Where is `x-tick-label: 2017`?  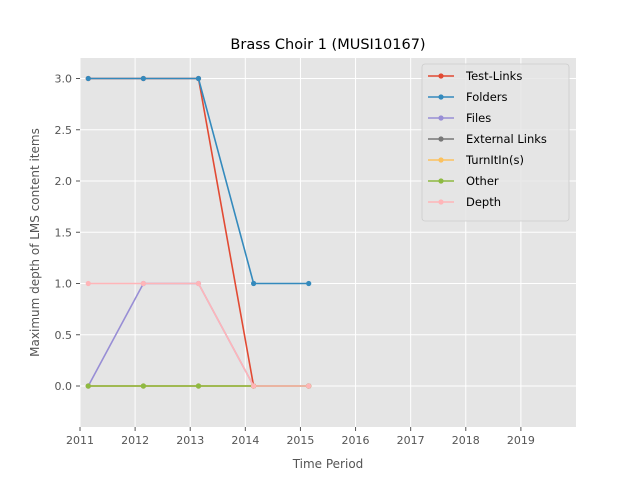 x-tick-label: 2017 is located at coordinates (411, 440).